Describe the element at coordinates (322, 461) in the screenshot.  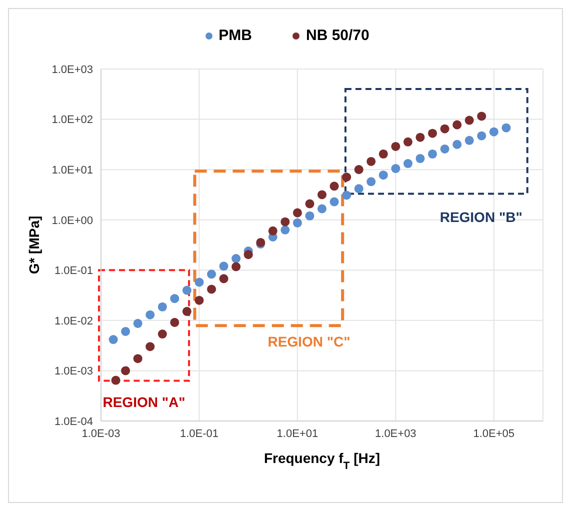
I see `x-axis-title: Frequency f$_{T}$ [Hz]` at that location.